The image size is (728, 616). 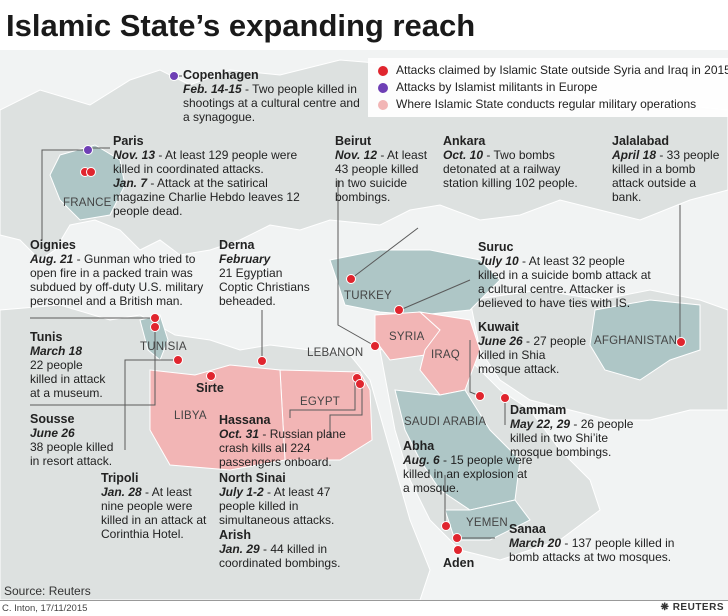 What do you see at coordinates (245, 420) in the screenshot?
I see `event-place: Hassana` at bounding box center [245, 420].